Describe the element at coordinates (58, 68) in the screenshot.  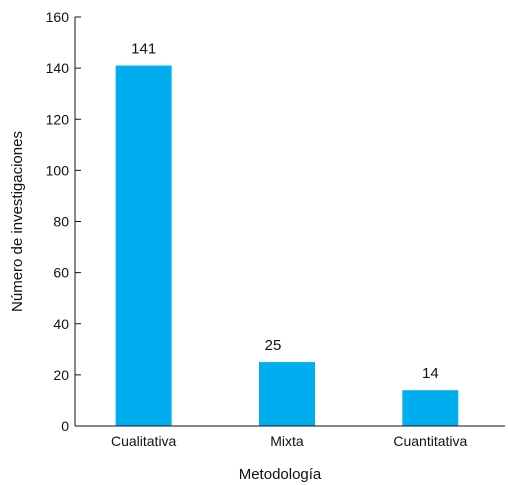
I see `y-tick-label: 140` at that location.